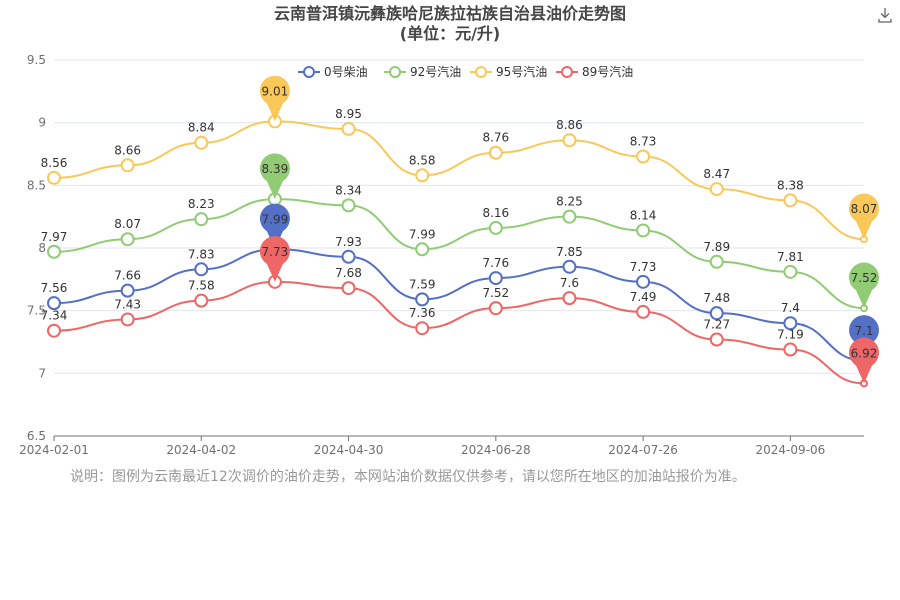 The height and width of the screenshot is (600, 900). I want to click on x-tick-label: 2024-04-30, so click(349, 450).